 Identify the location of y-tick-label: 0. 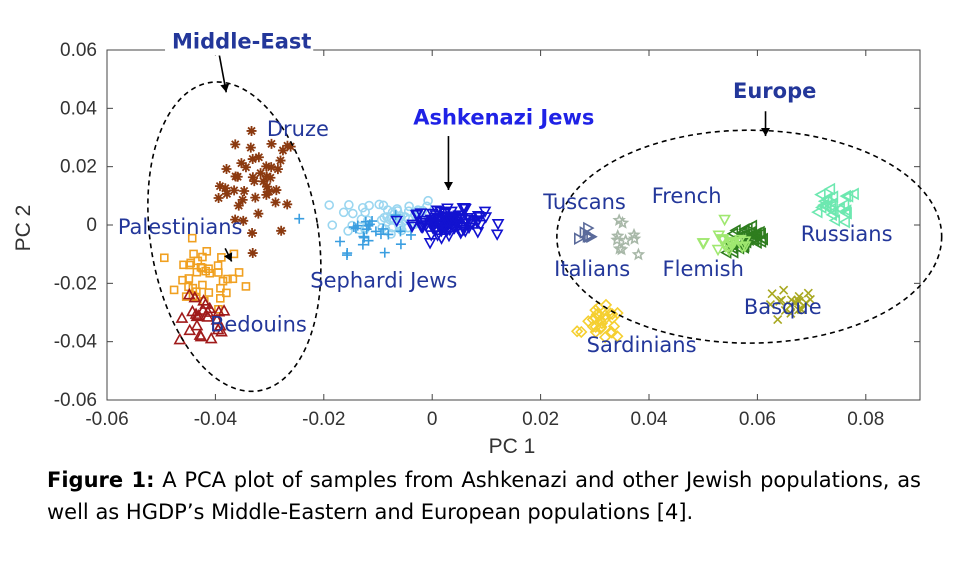
(91, 225).